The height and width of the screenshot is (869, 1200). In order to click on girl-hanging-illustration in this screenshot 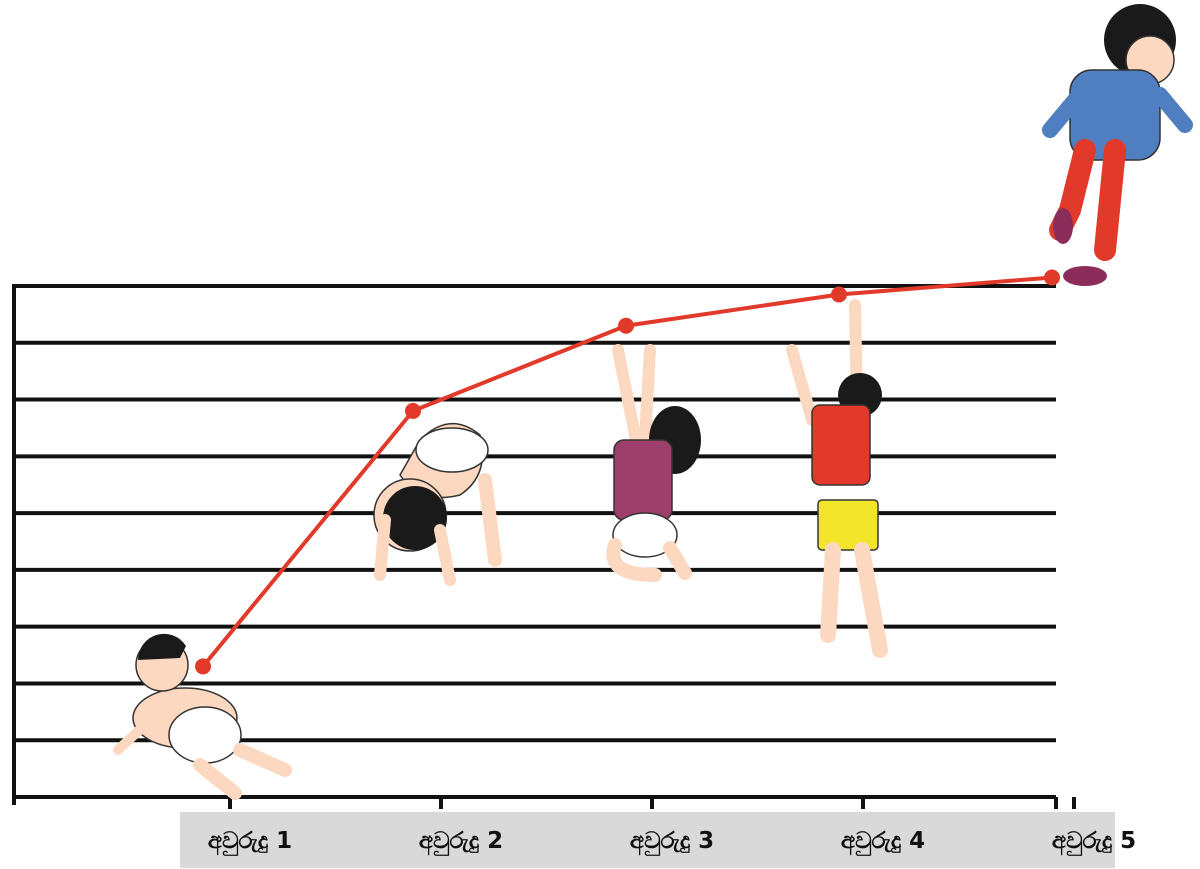, I will do `click(653, 463)`.